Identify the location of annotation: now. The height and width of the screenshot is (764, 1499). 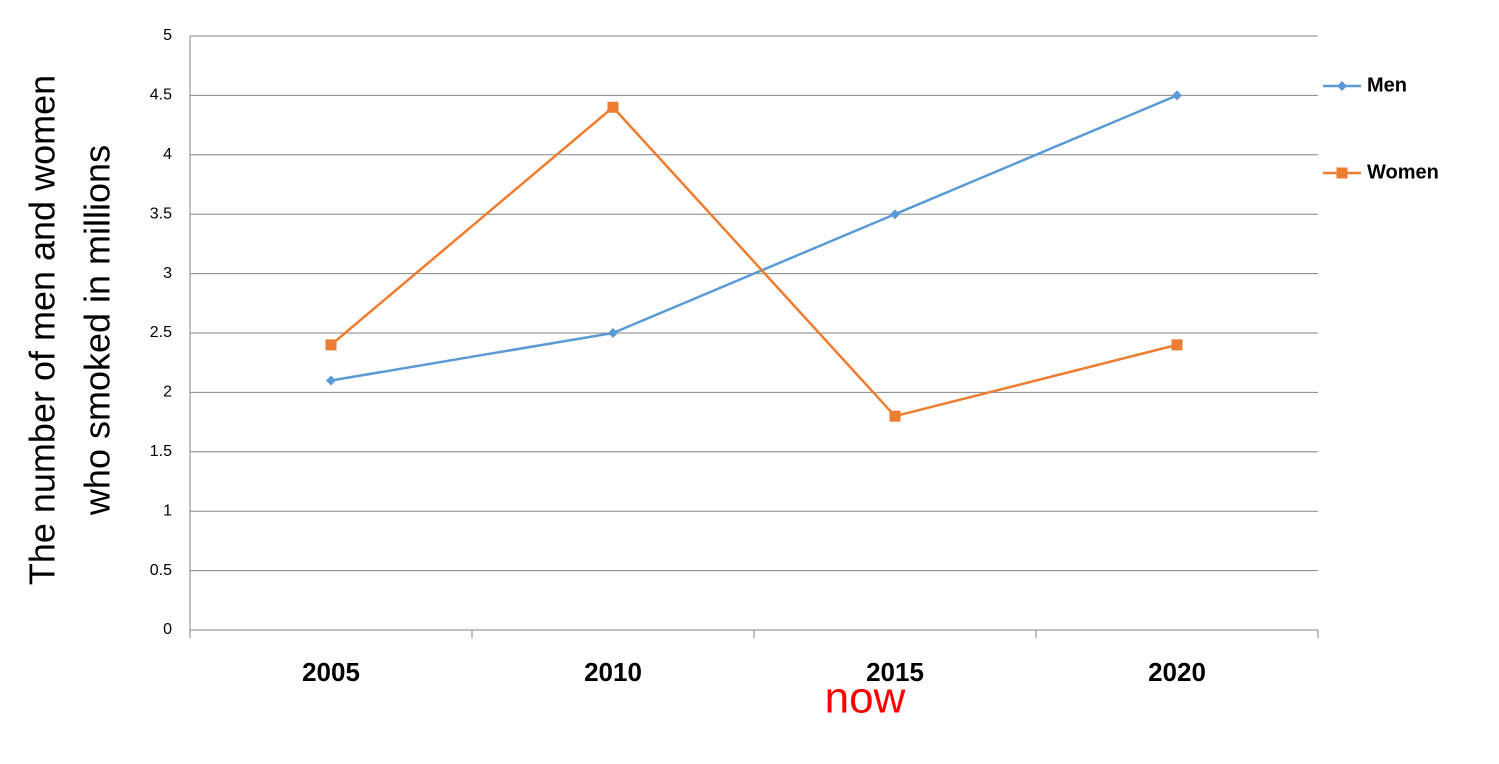
(865, 698).